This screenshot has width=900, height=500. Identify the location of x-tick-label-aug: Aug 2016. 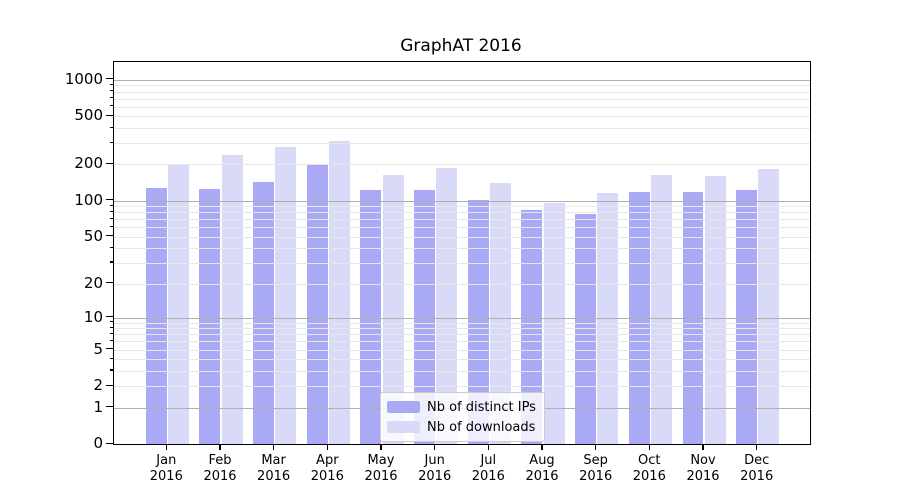
(542, 469).